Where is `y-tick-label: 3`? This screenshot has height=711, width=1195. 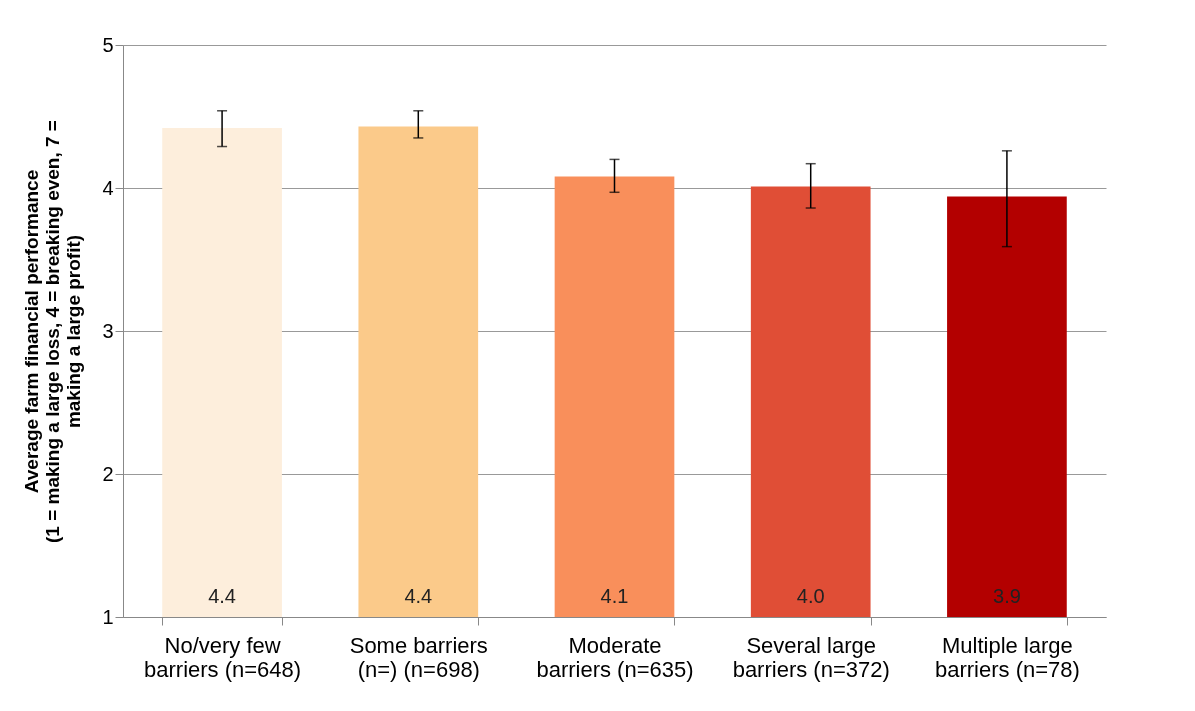
y-tick-label: 3 is located at coordinates (108, 330).